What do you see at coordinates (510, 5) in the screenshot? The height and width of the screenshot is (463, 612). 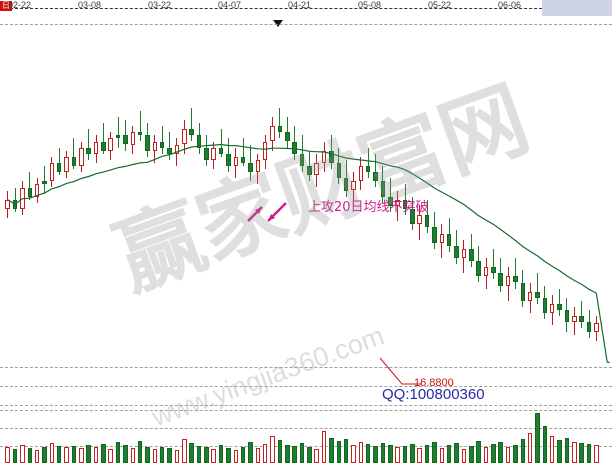 I see `axis-date-7: 06-06` at bounding box center [510, 5].